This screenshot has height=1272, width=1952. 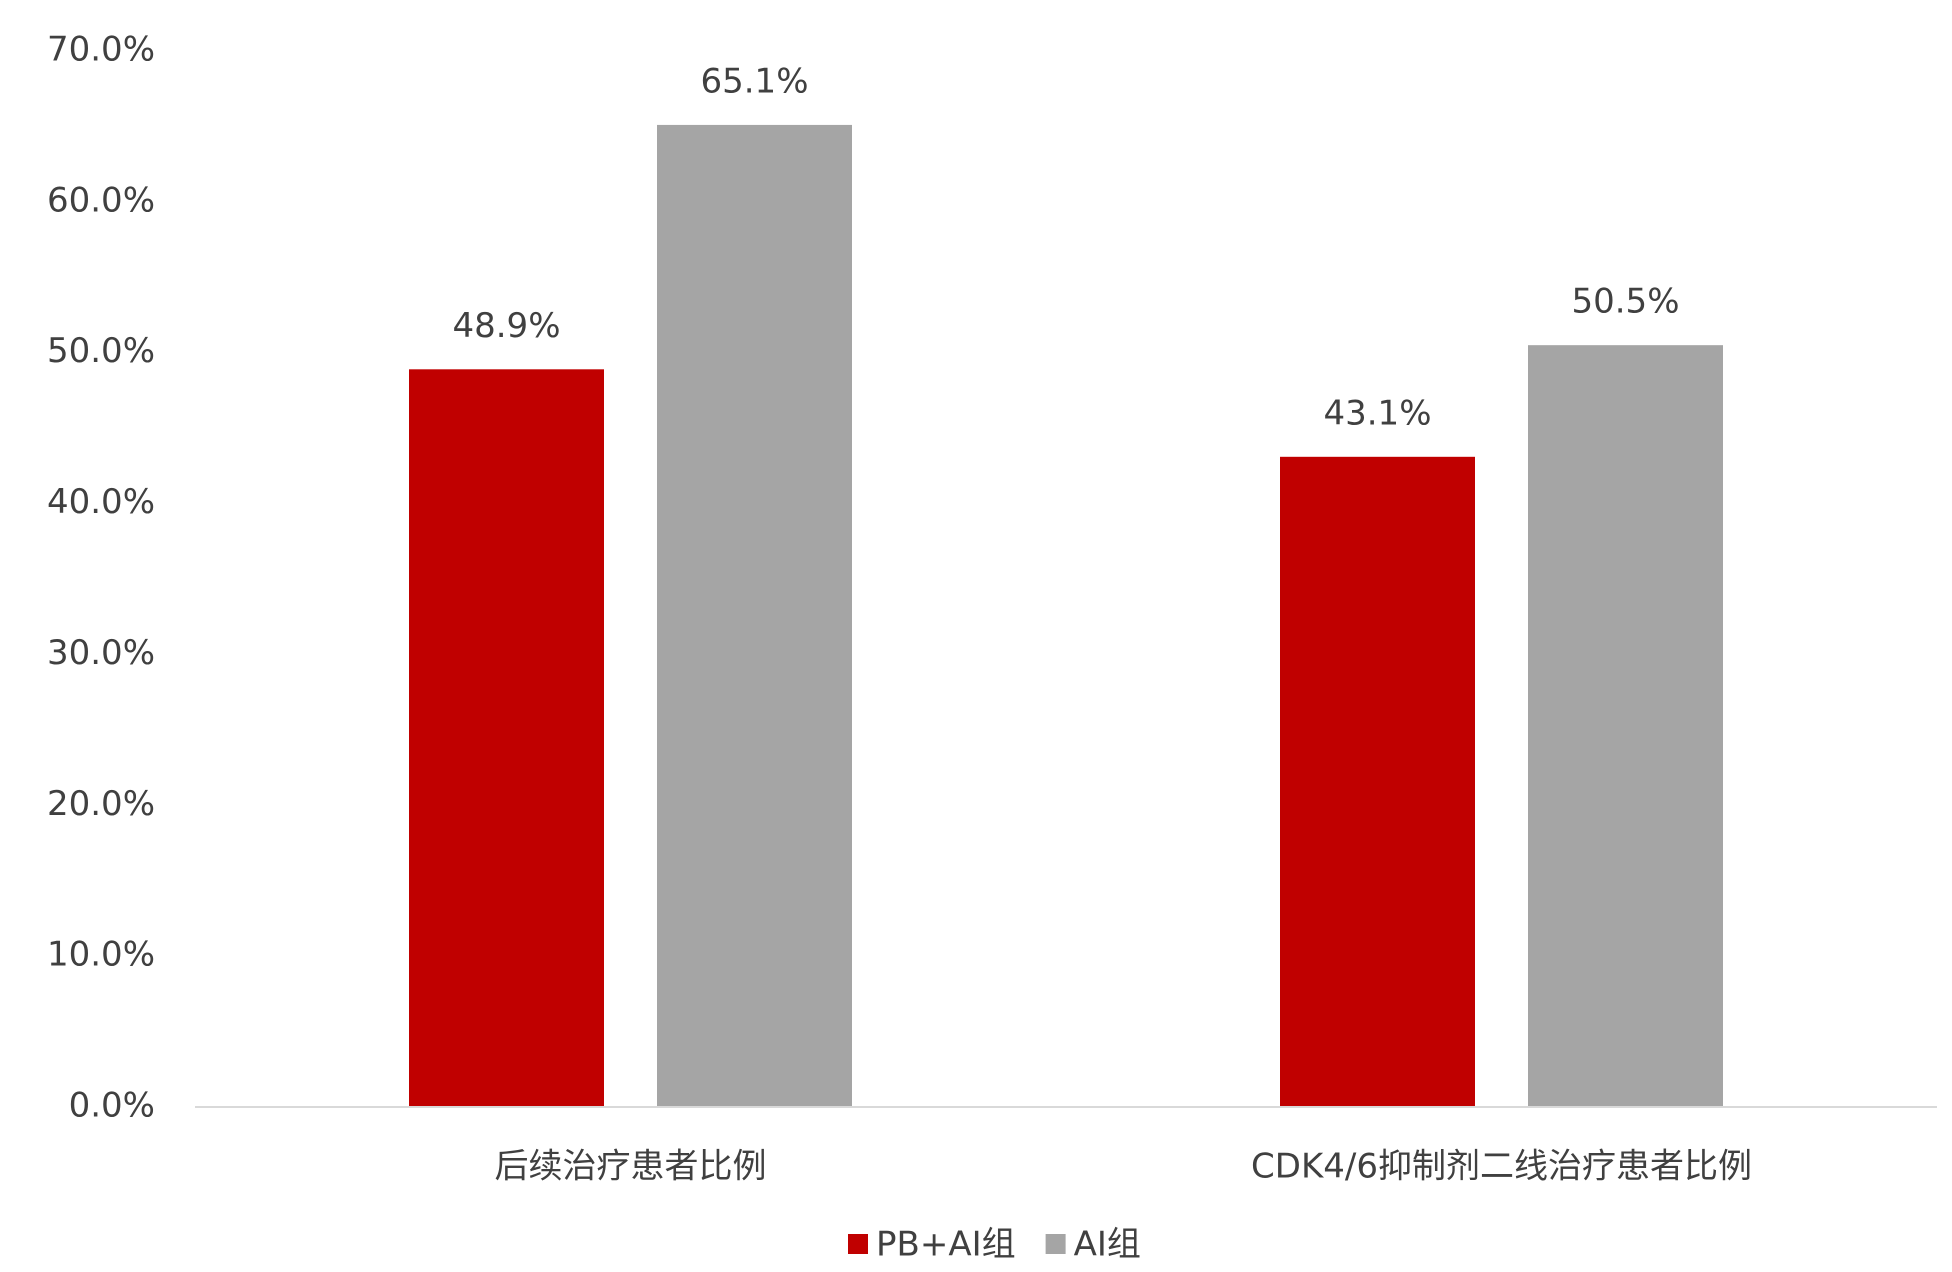 I want to click on x-tick-label: CDK4/6抑制剂二线治疗患者比例, so click(x=1501, y=1167).